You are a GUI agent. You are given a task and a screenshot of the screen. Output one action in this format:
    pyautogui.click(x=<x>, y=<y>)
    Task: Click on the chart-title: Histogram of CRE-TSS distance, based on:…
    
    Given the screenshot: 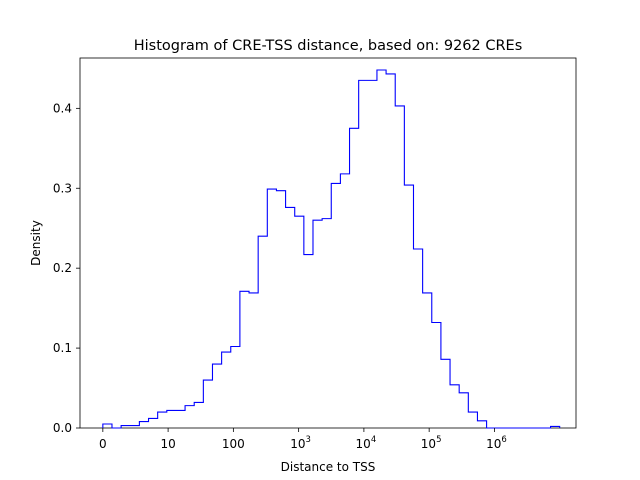 What is the action you would take?
    pyautogui.click(x=328, y=46)
    